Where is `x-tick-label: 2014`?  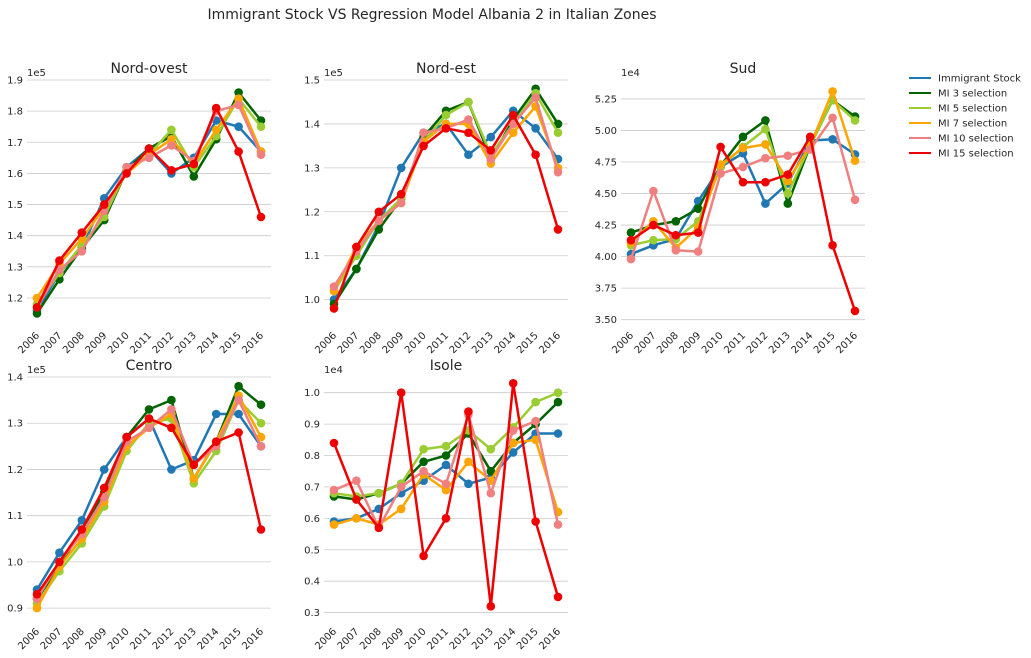
x-tick-label: 2014 is located at coordinates (209, 343).